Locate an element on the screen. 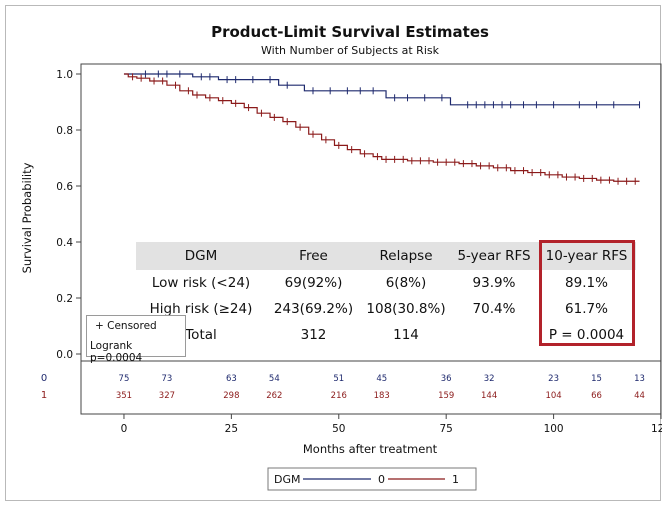 Image resolution: width=668 pixels, height=511 pixels. y-tick-label: 0.4 is located at coordinates (64, 243).